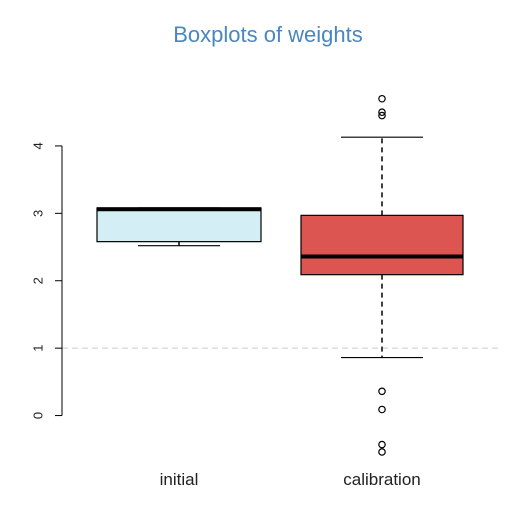 Image resolution: width=525 pixels, height=510 pixels. What do you see at coordinates (38, 145) in the screenshot?
I see `y-tick-label: 4` at bounding box center [38, 145].